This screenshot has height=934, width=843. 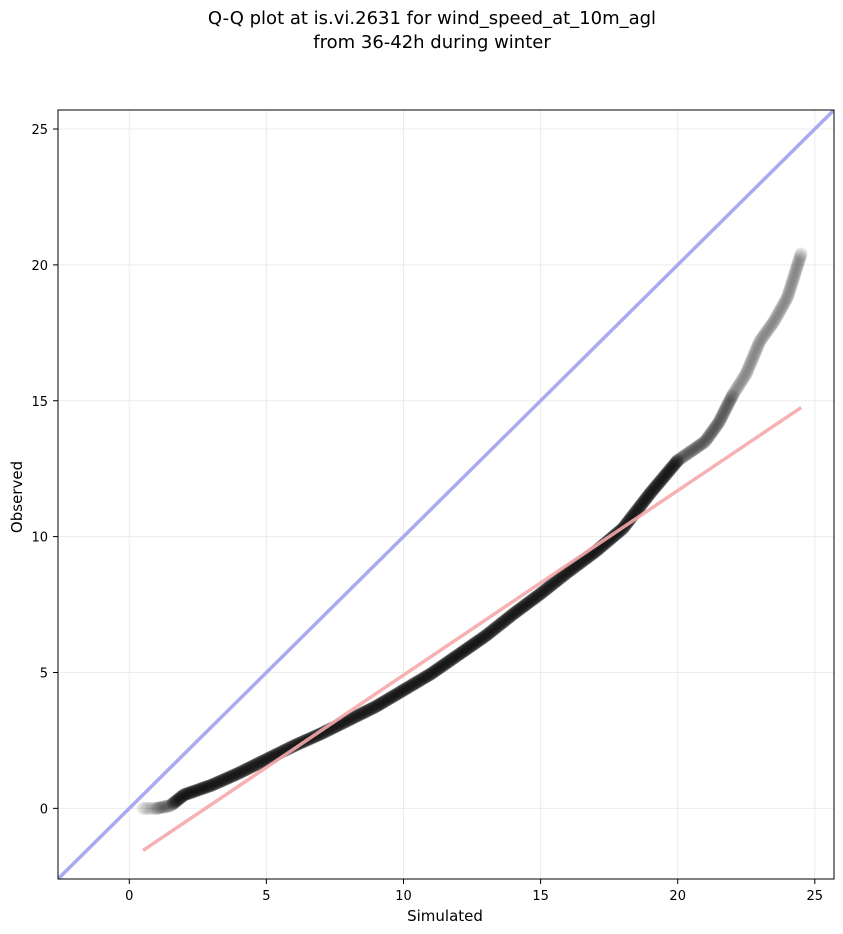 What do you see at coordinates (677, 896) in the screenshot?
I see `x-tick-label: 20` at bounding box center [677, 896].